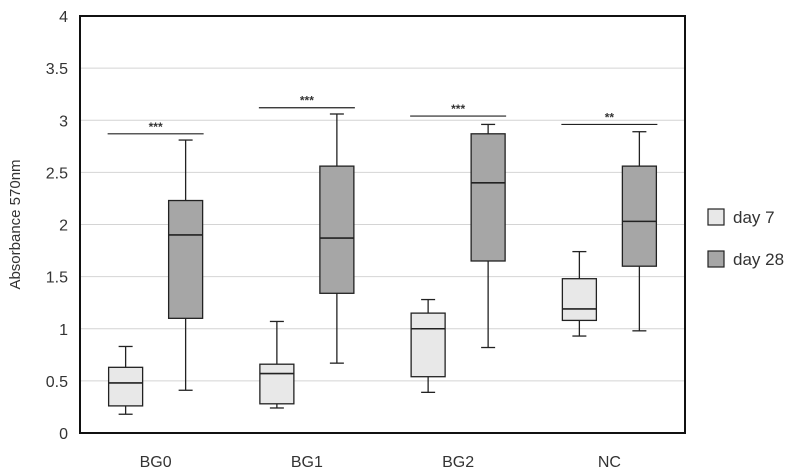  What do you see at coordinates (63, 330) in the screenshot?
I see `y-tick-label: 1` at bounding box center [63, 330].